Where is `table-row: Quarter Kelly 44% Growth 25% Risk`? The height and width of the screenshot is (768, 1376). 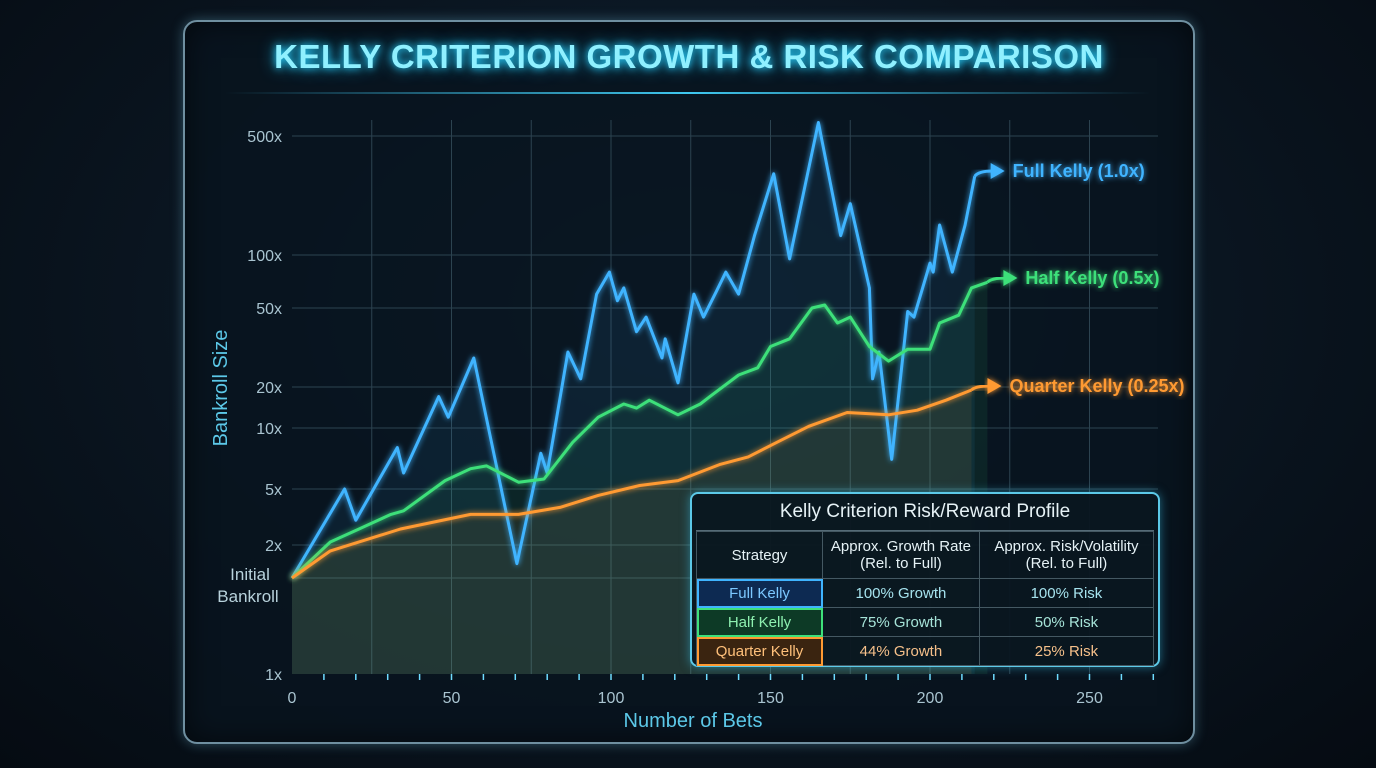 table-row: Quarter Kelly 44% Growth 25% Risk is located at coordinates (925, 651).